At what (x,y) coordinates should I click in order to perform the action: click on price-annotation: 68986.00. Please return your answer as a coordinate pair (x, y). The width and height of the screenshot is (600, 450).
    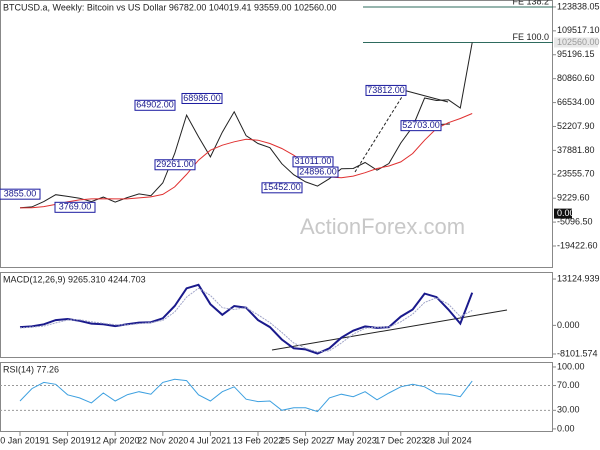
    Looking at the image, I should click on (202, 98).